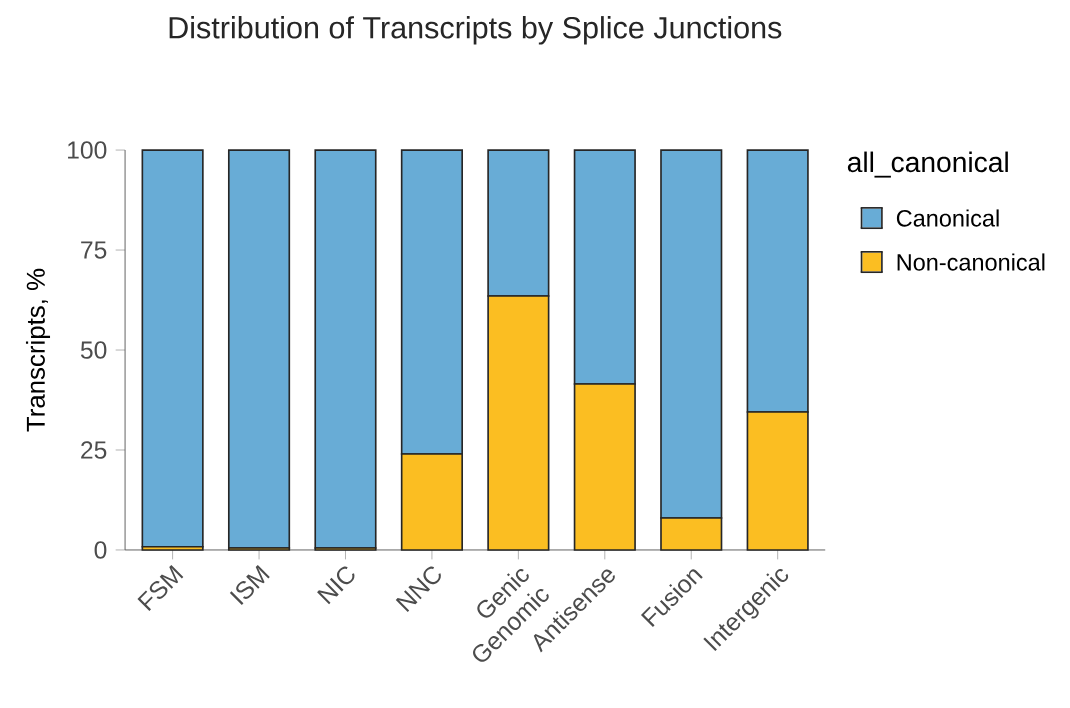 This screenshot has height=708, width=1070. What do you see at coordinates (971, 262) in the screenshot?
I see `legend-label: Non-canonical` at bounding box center [971, 262].